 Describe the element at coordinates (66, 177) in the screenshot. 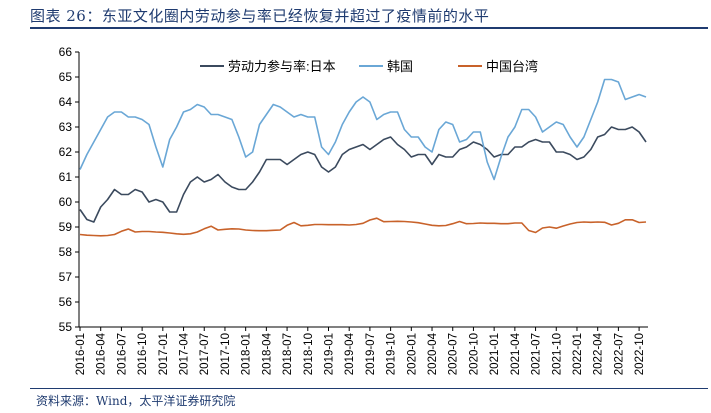

I see `y-tick-label: 61` at that location.